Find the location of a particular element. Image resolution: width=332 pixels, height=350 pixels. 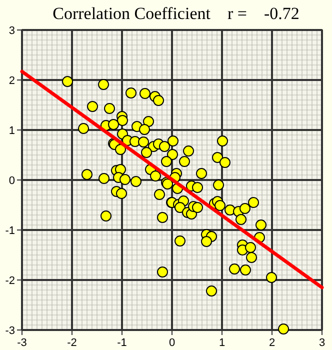

x-tick-label: 2 is located at coordinates (272, 343).